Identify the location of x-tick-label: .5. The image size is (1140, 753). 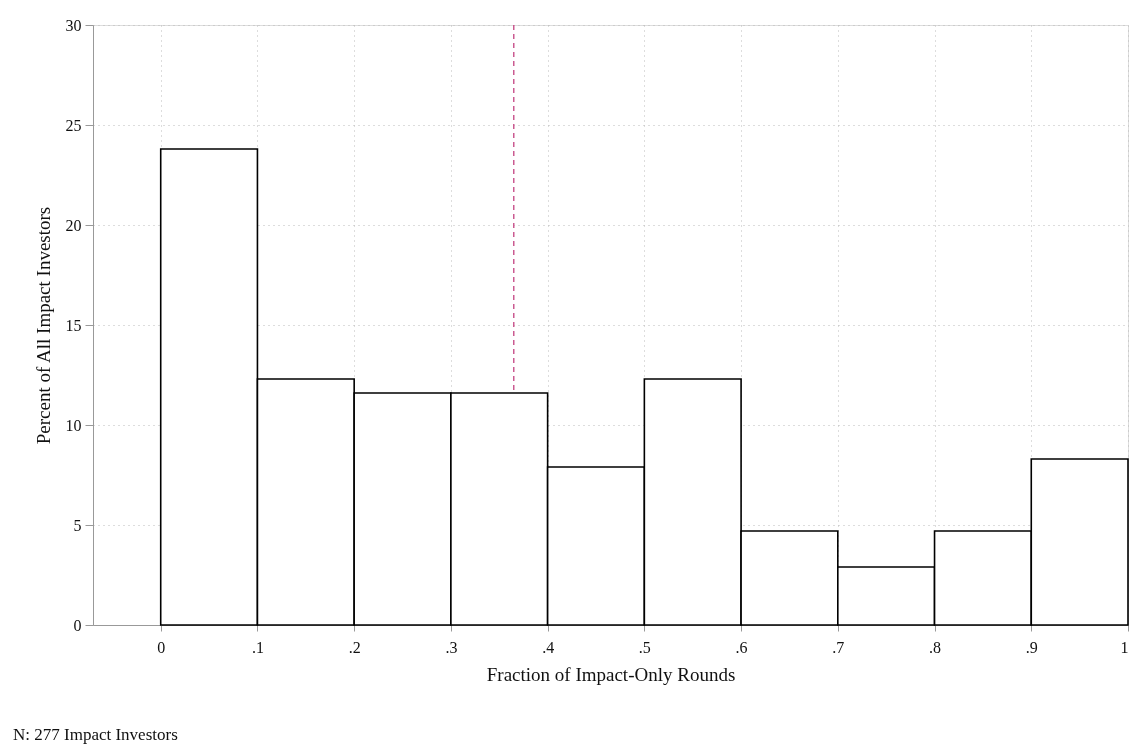
(644, 647).